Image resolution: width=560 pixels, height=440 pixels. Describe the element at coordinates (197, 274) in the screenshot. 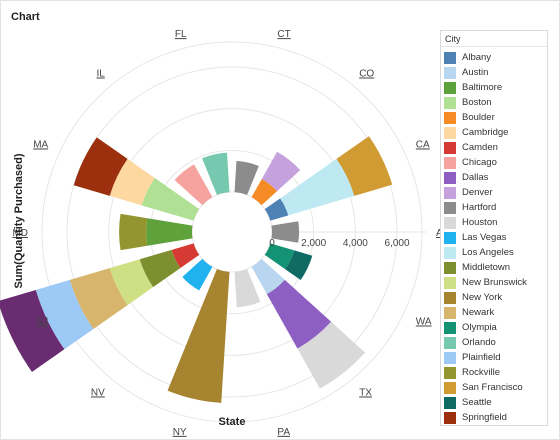

I see `bar-segment-nv-las-vegas` at that location.